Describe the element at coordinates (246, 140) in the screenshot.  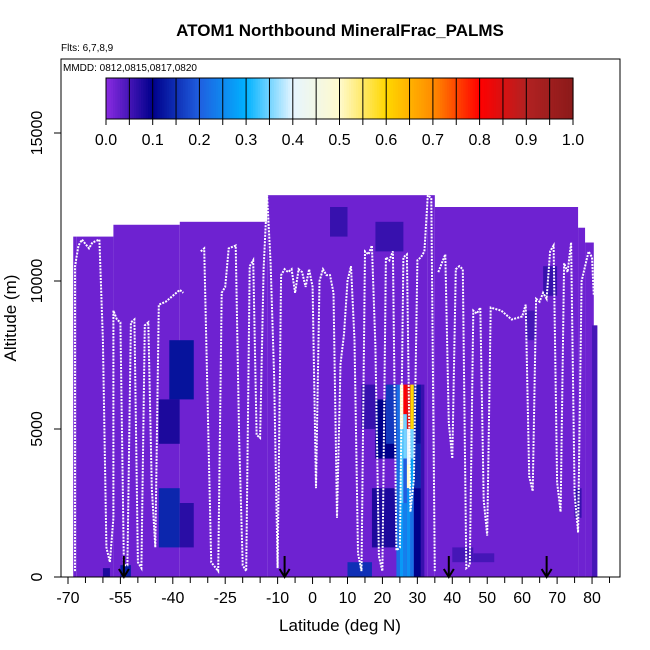
I see `colorbar-tick-label: 0.3` at that location.